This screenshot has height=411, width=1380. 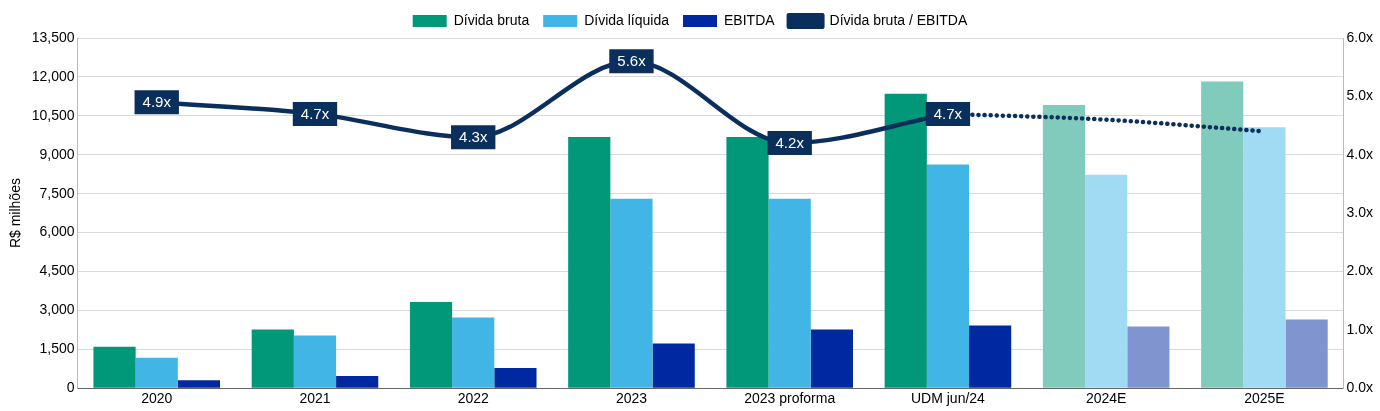 What do you see at coordinates (57, 270) in the screenshot?
I see `y-tick-label: 4,500` at bounding box center [57, 270].